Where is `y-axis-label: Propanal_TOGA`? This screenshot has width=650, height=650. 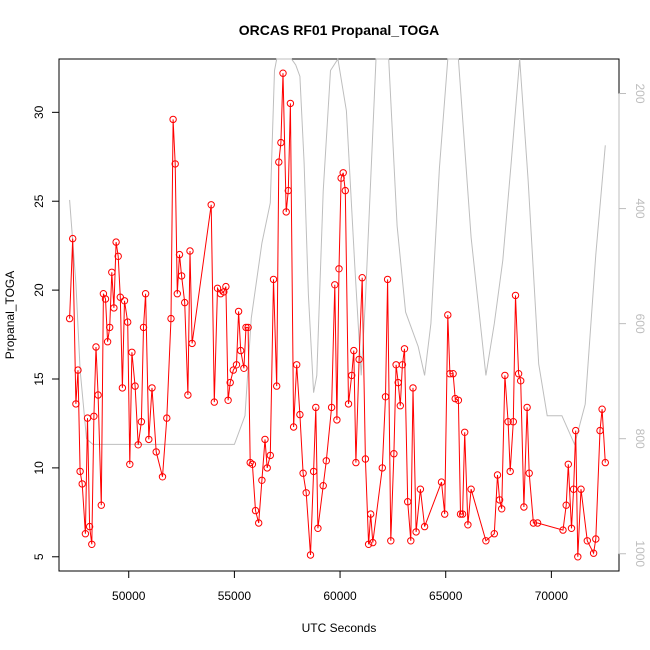
y-axis-label: Propanal_TOGA is located at coordinates (10, 315).